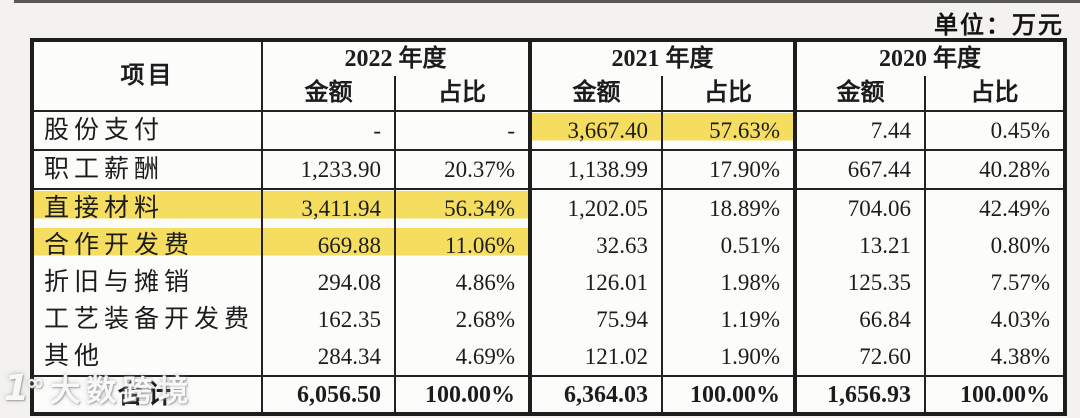  I want to click on row-item-label: 股份支付, so click(147, 131).